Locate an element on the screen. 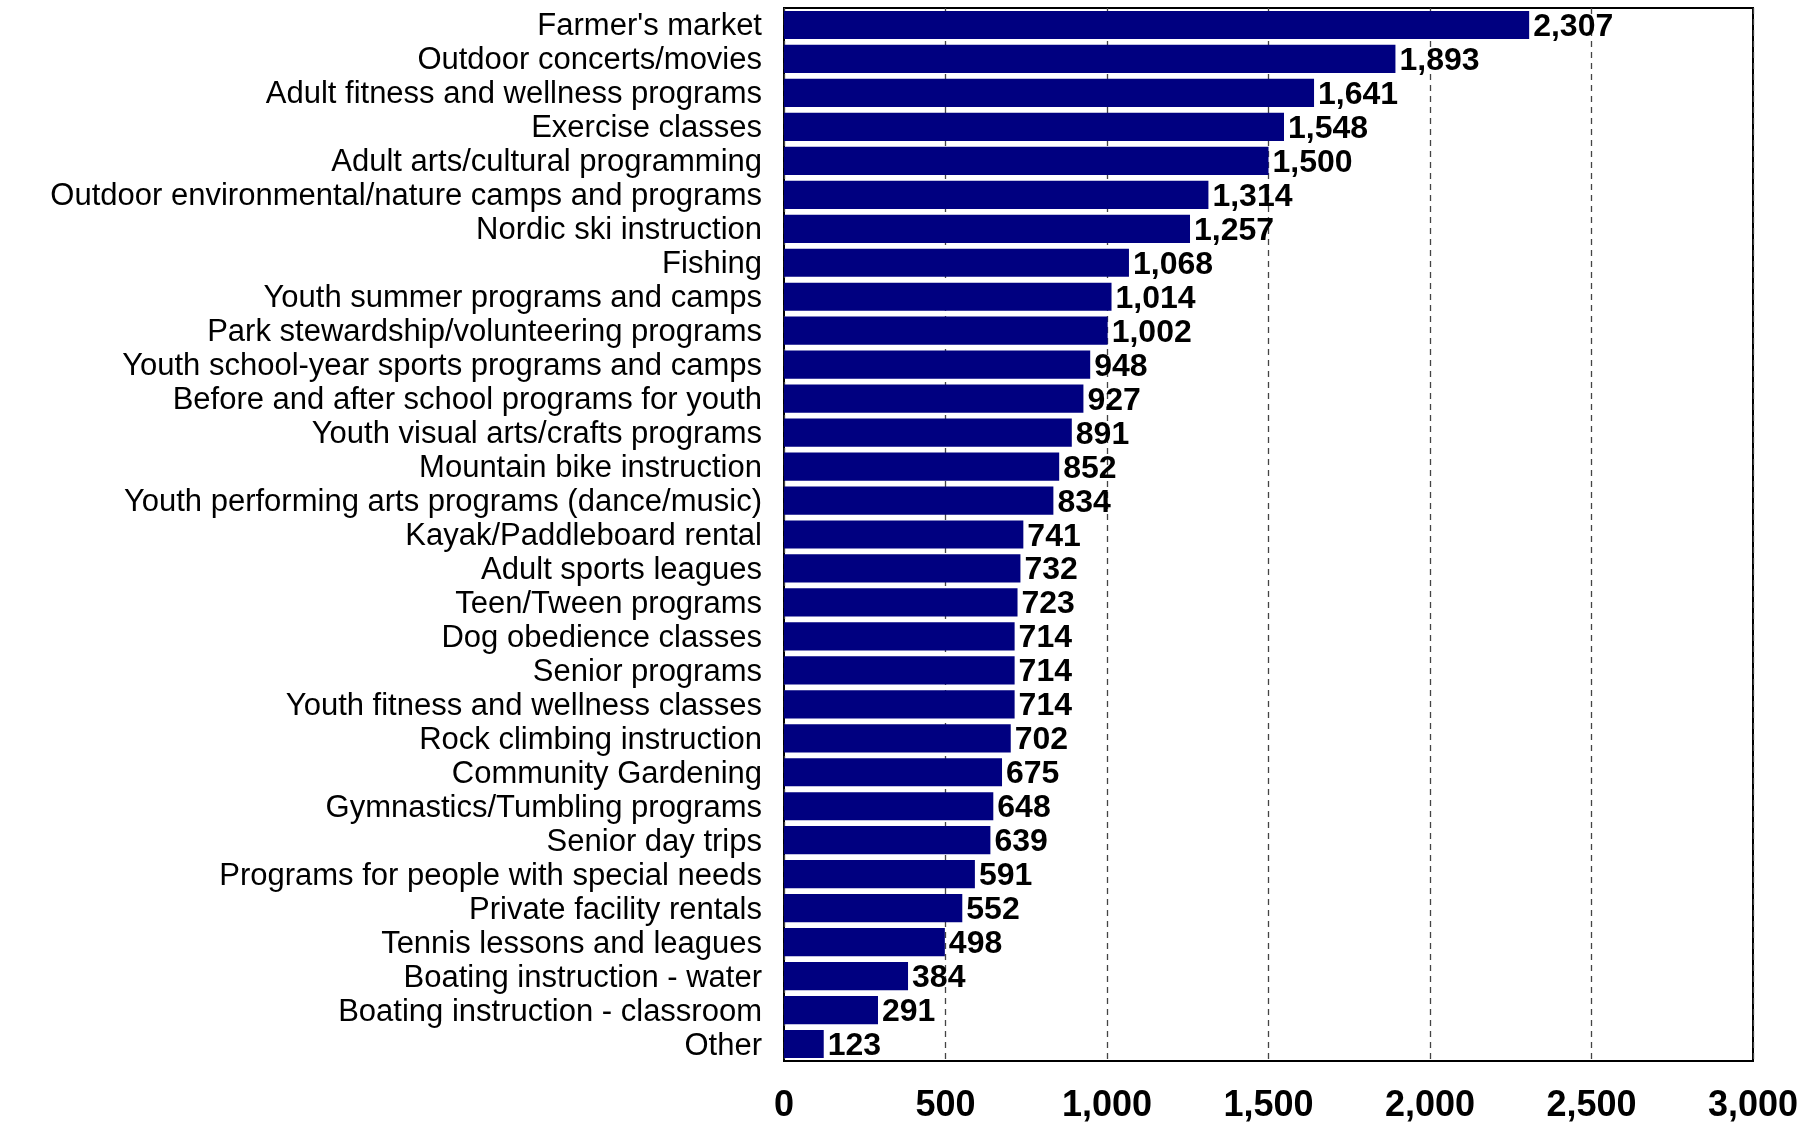  data-label: 948 is located at coordinates (1121, 364).